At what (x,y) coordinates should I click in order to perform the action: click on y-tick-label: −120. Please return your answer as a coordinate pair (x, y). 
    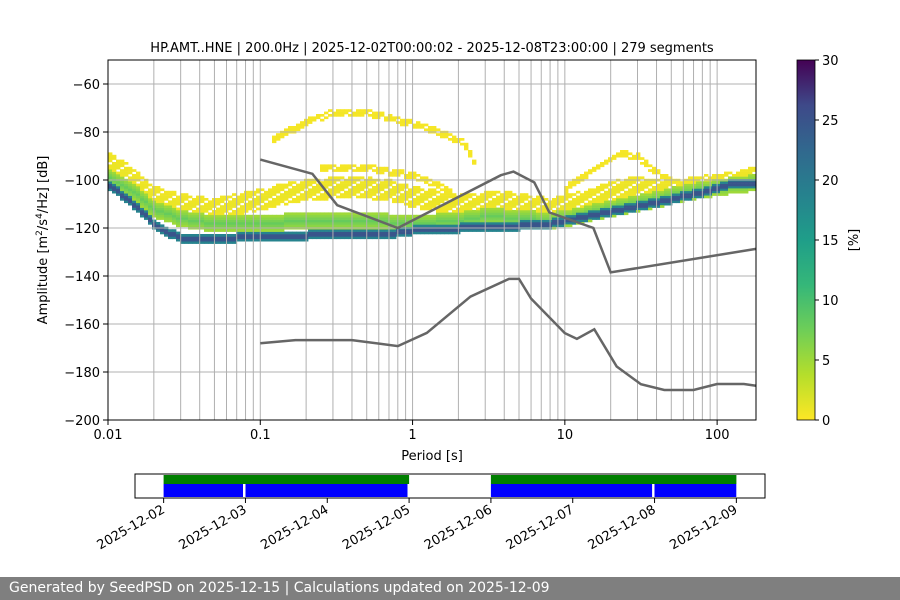
    Looking at the image, I should click on (82, 229).